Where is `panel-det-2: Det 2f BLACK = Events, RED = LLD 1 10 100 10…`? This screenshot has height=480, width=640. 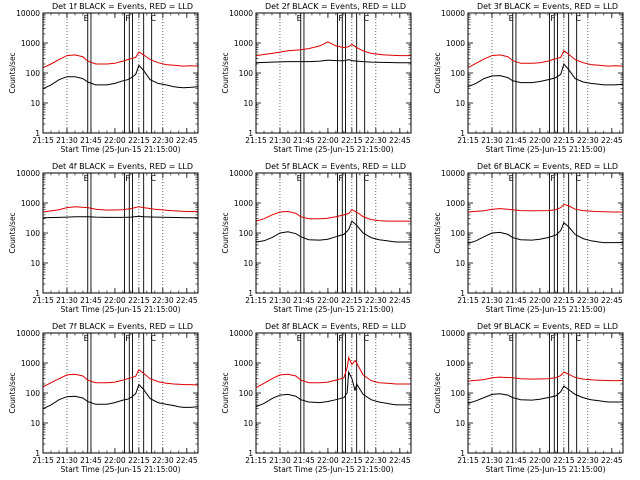
panel-det-2: Det 2f BLACK = Events, RED = LLD 1 10 100 10… is located at coordinates (316, 78).